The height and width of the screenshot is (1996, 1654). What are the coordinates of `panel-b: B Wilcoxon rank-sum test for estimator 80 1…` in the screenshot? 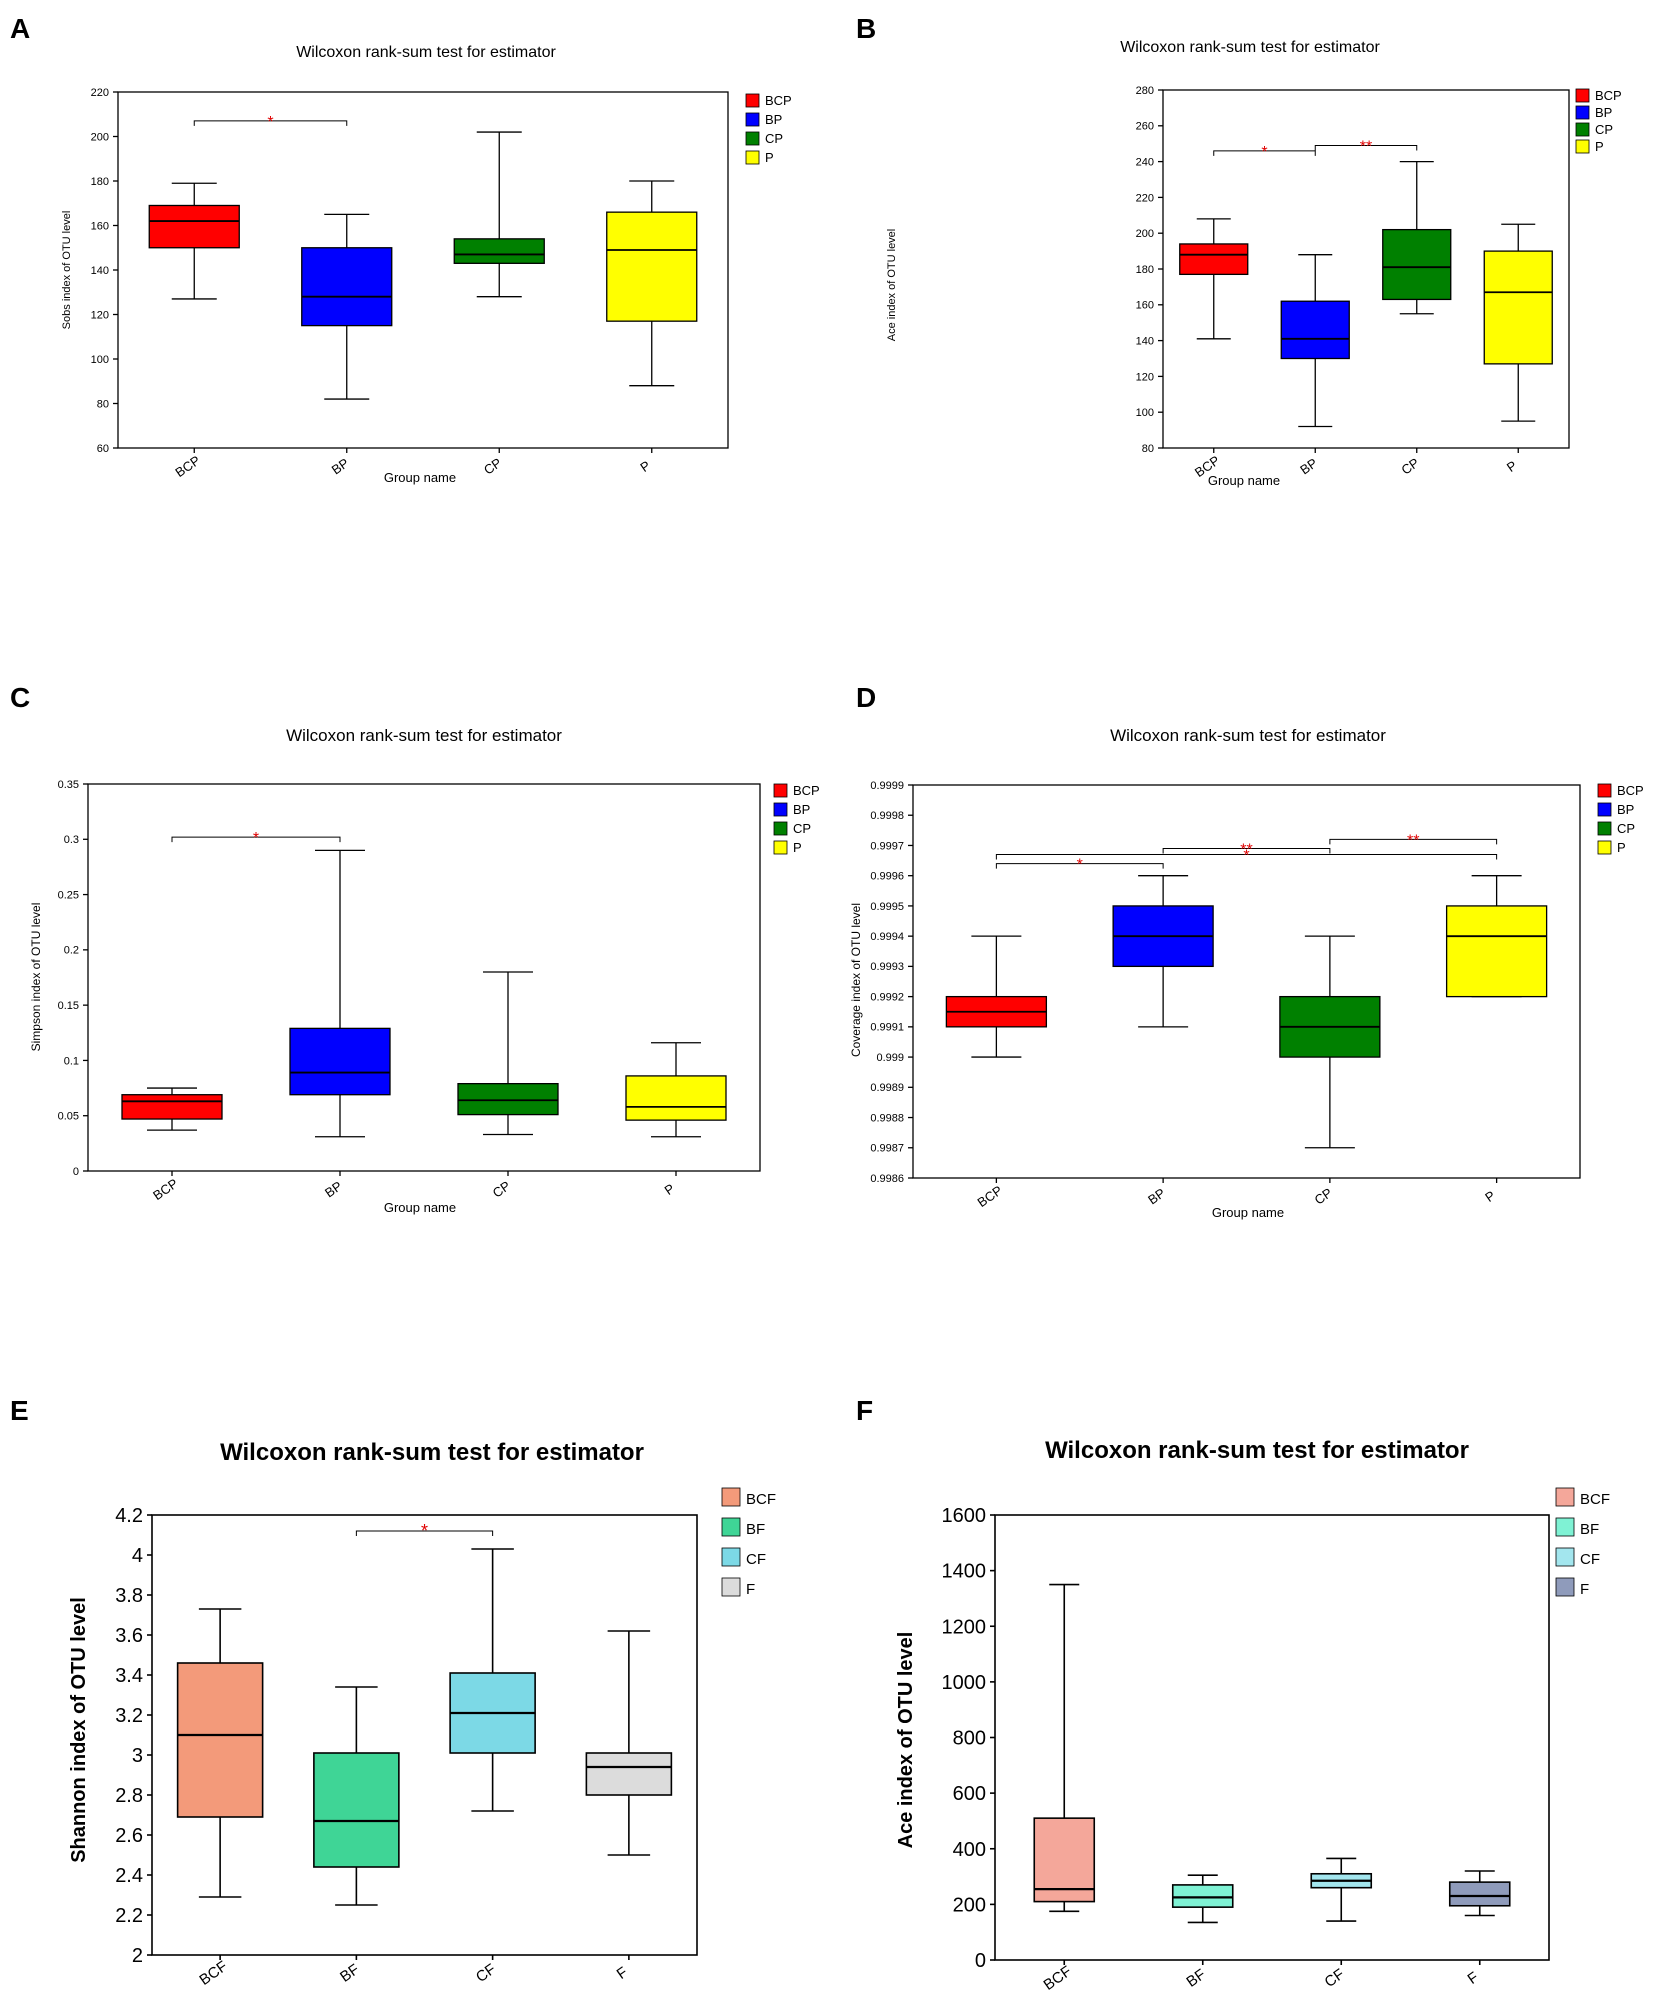 It's located at (1239, 250).